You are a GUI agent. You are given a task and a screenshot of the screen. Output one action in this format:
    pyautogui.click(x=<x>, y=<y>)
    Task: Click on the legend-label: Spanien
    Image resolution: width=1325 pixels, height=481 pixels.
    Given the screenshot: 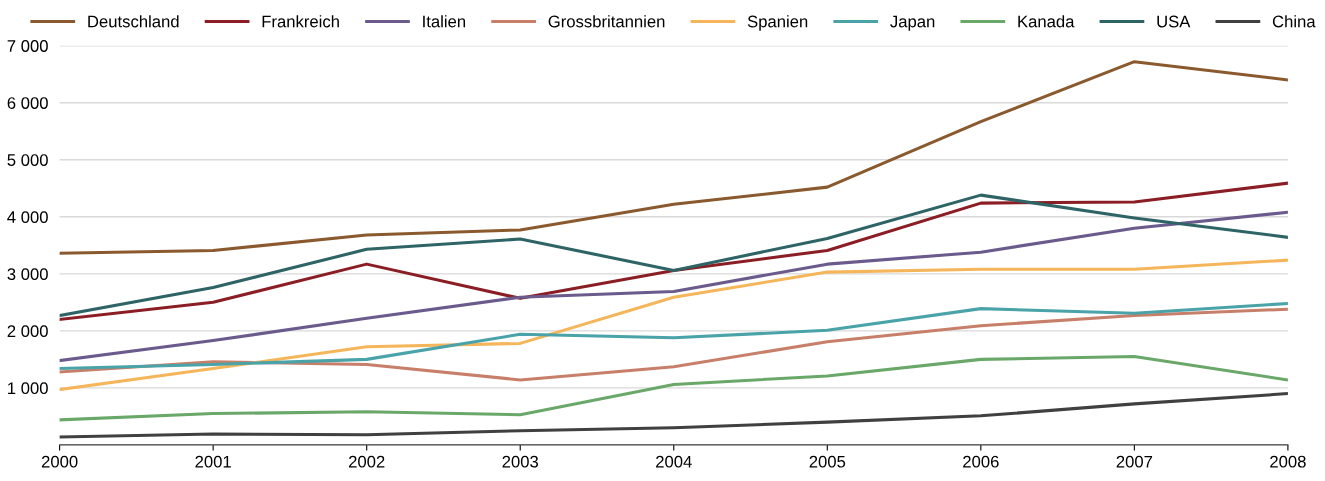 What is the action you would take?
    pyautogui.click(x=777, y=23)
    